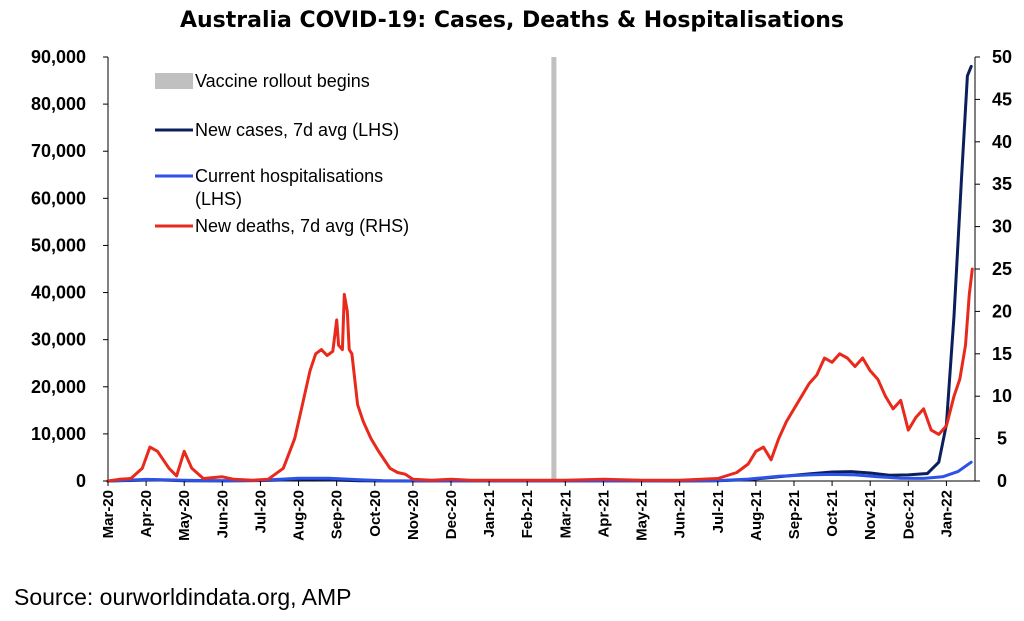 Image resolution: width=1024 pixels, height=621 pixels. What do you see at coordinates (946, 514) in the screenshot?
I see `x-tick-label: Jan-22` at bounding box center [946, 514].